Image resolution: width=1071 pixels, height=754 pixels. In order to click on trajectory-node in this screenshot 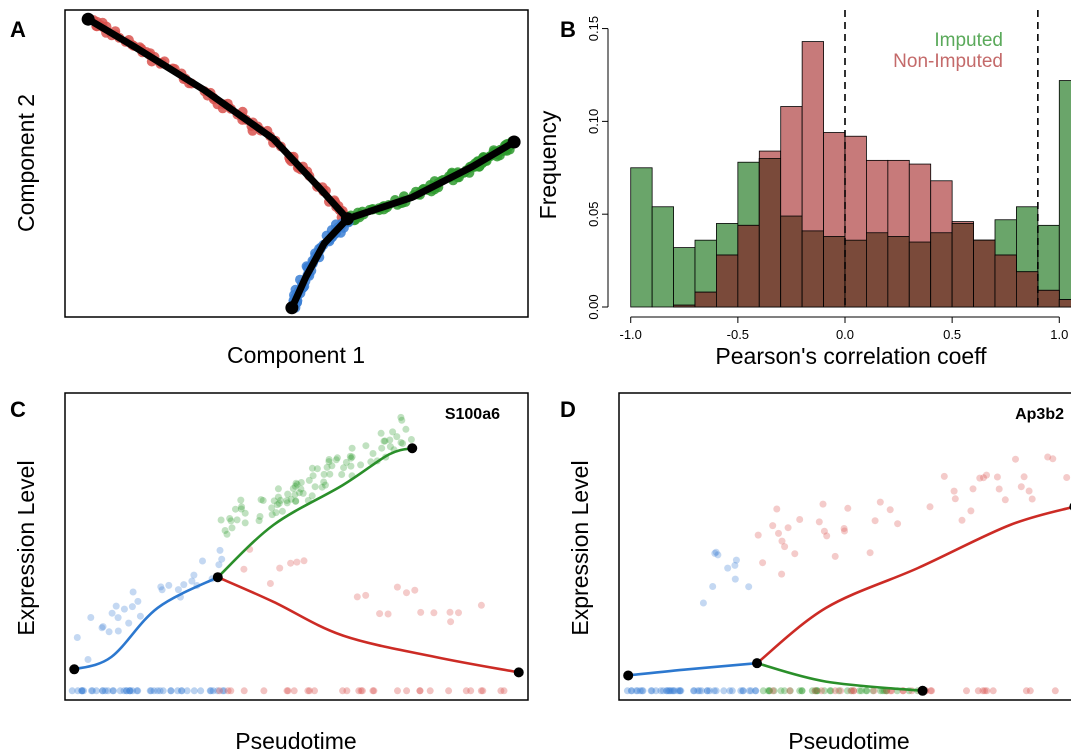, I will do `click(347, 219)`.